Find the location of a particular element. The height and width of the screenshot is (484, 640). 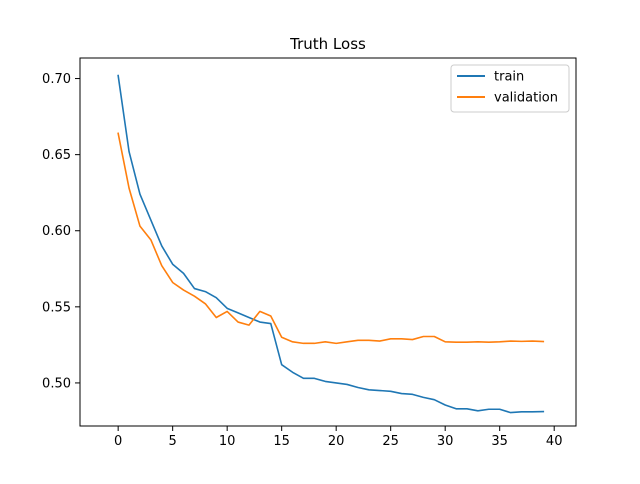

chart-title: Truth Loss is located at coordinates (327, 44).